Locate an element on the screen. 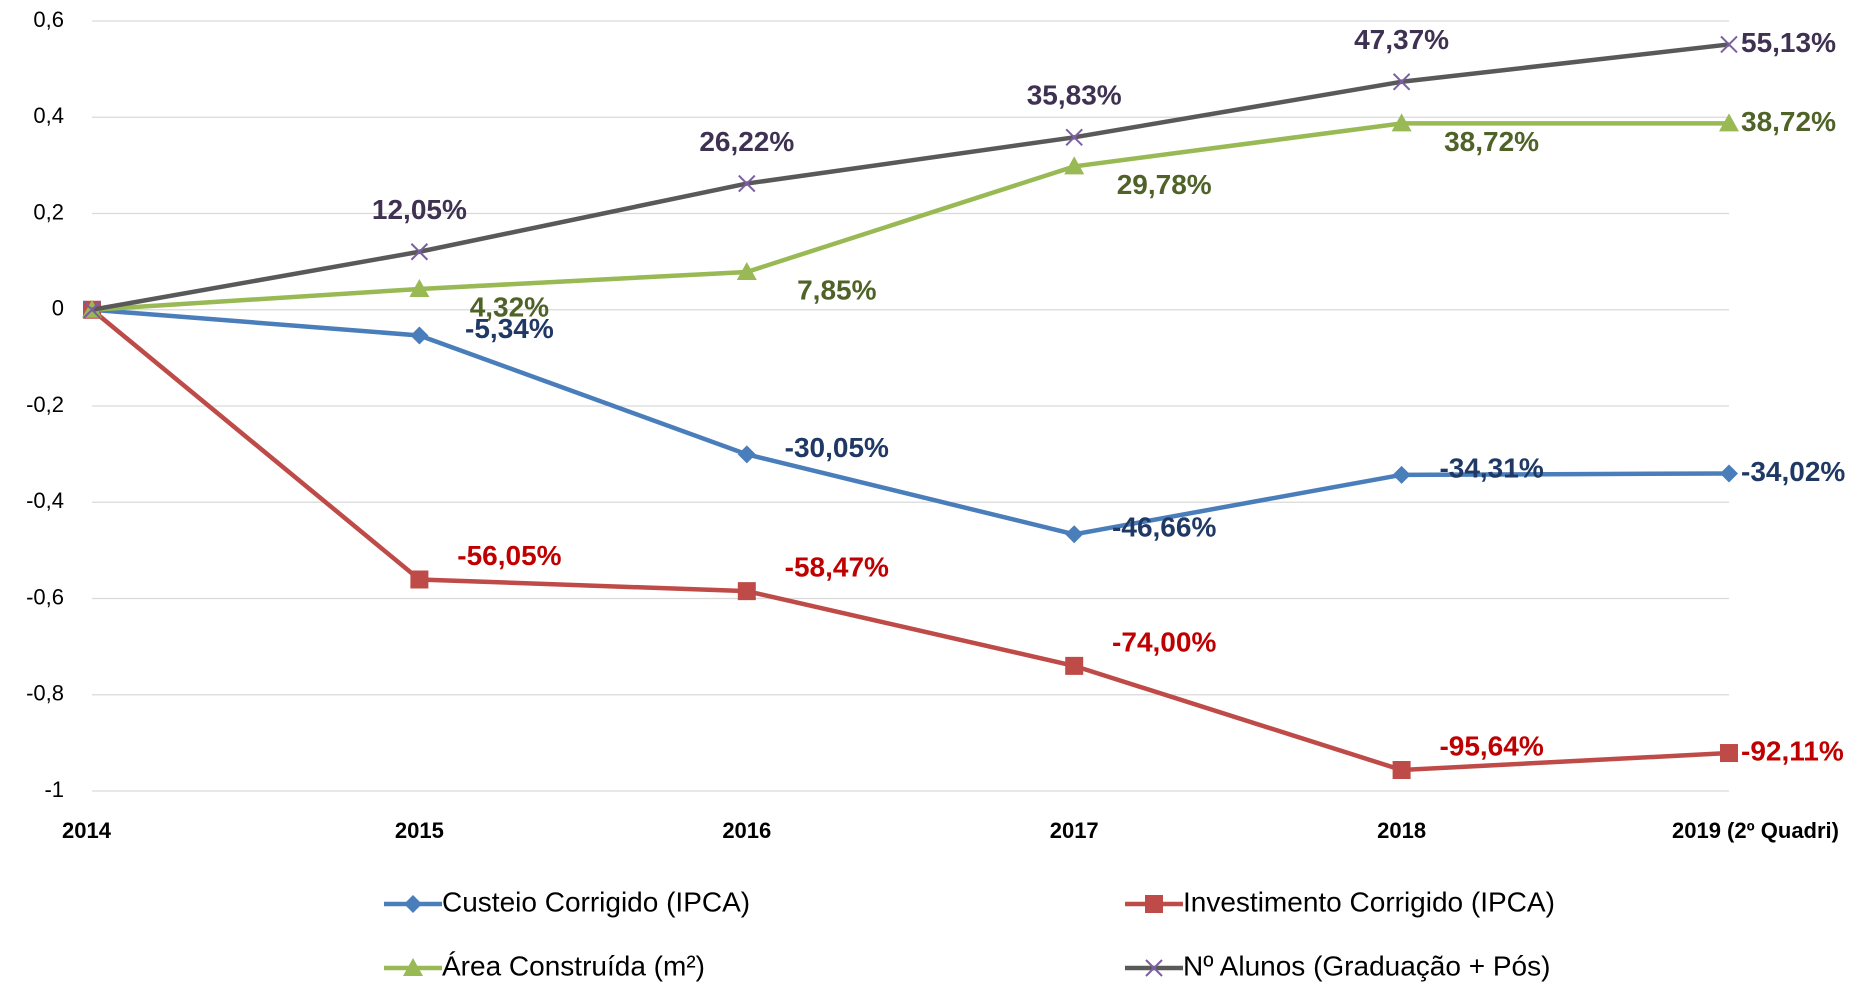 The image size is (1870, 990). x-tick-label: 2018 is located at coordinates (1401, 830).